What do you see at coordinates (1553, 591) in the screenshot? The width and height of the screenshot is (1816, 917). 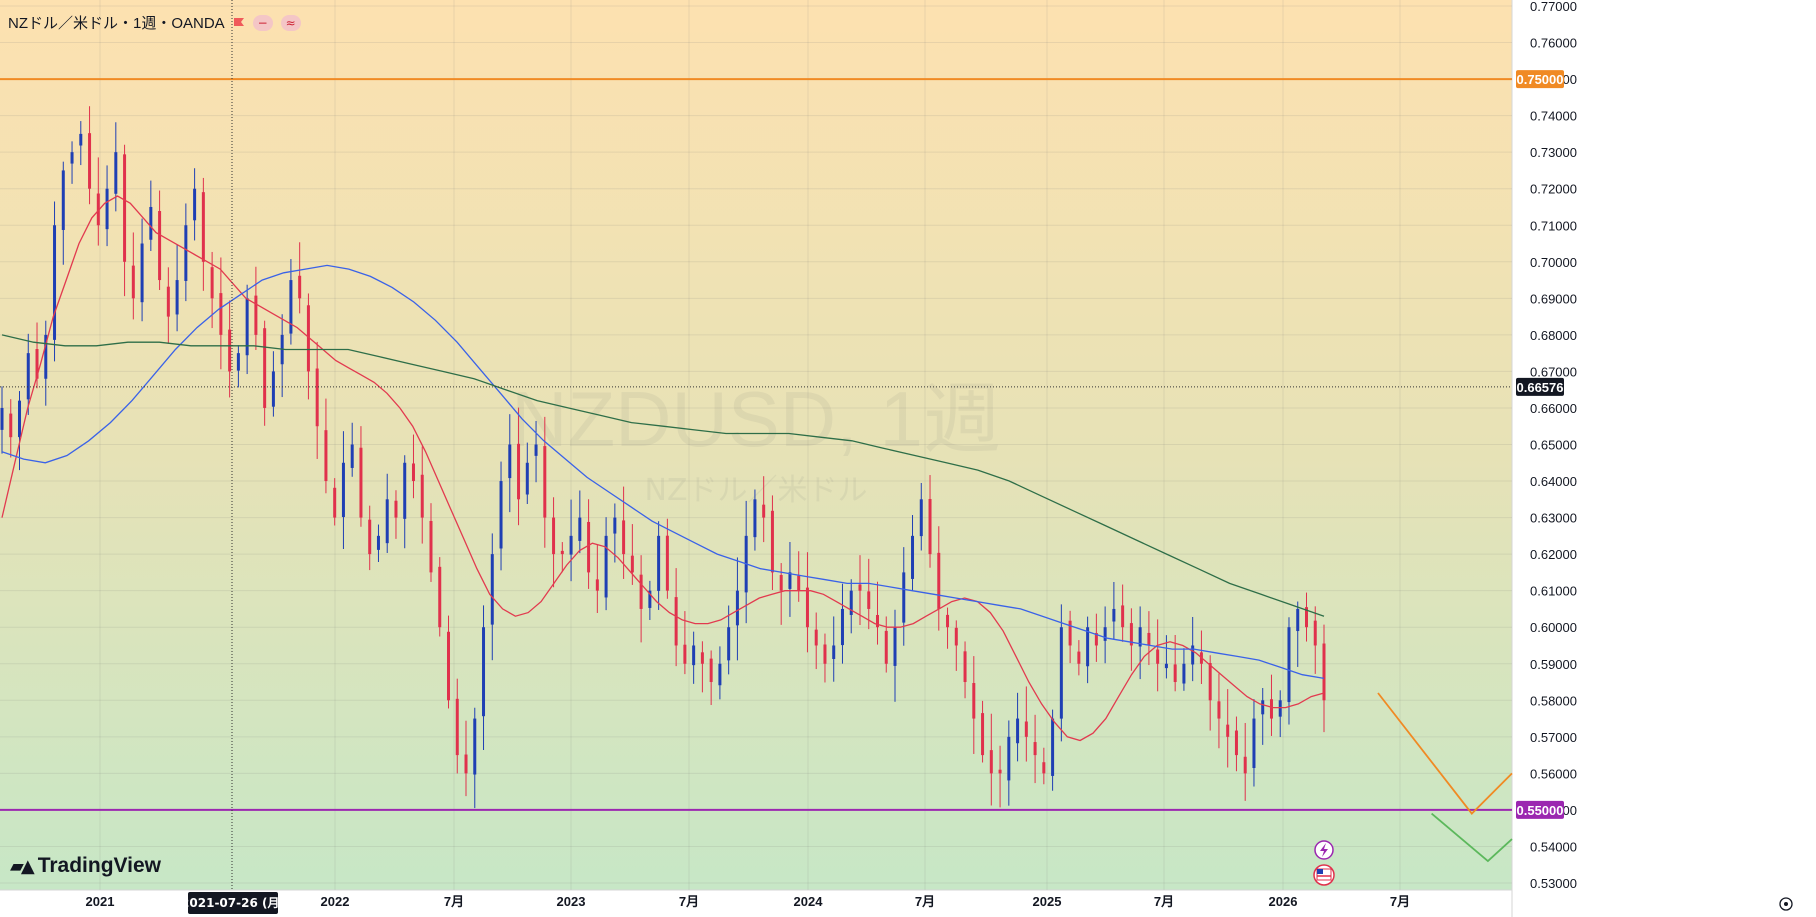 I see `y-tick-label: 0.61000` at bounding box center [1553, 591].